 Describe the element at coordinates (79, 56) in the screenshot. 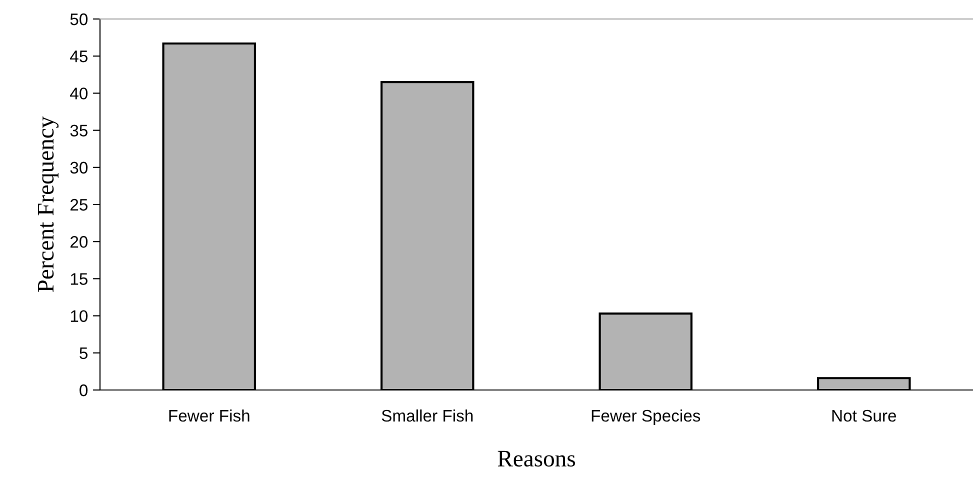

I see `y-tick-label: 45` at that location.